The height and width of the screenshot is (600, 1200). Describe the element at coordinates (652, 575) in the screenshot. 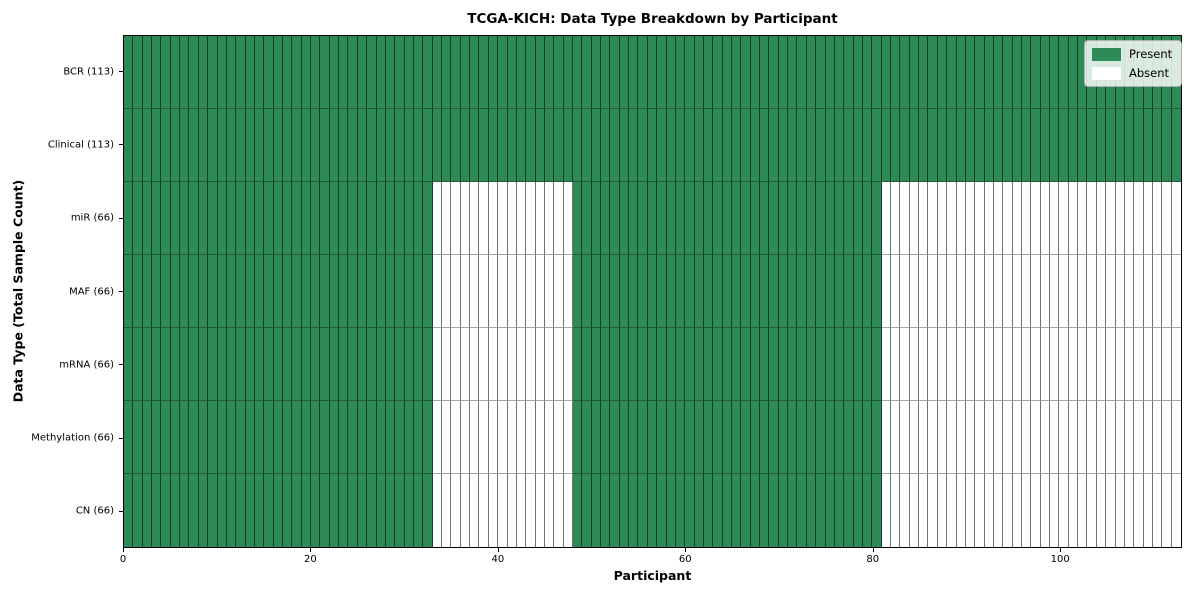

I see `x-axis-title: Participant` at that location.